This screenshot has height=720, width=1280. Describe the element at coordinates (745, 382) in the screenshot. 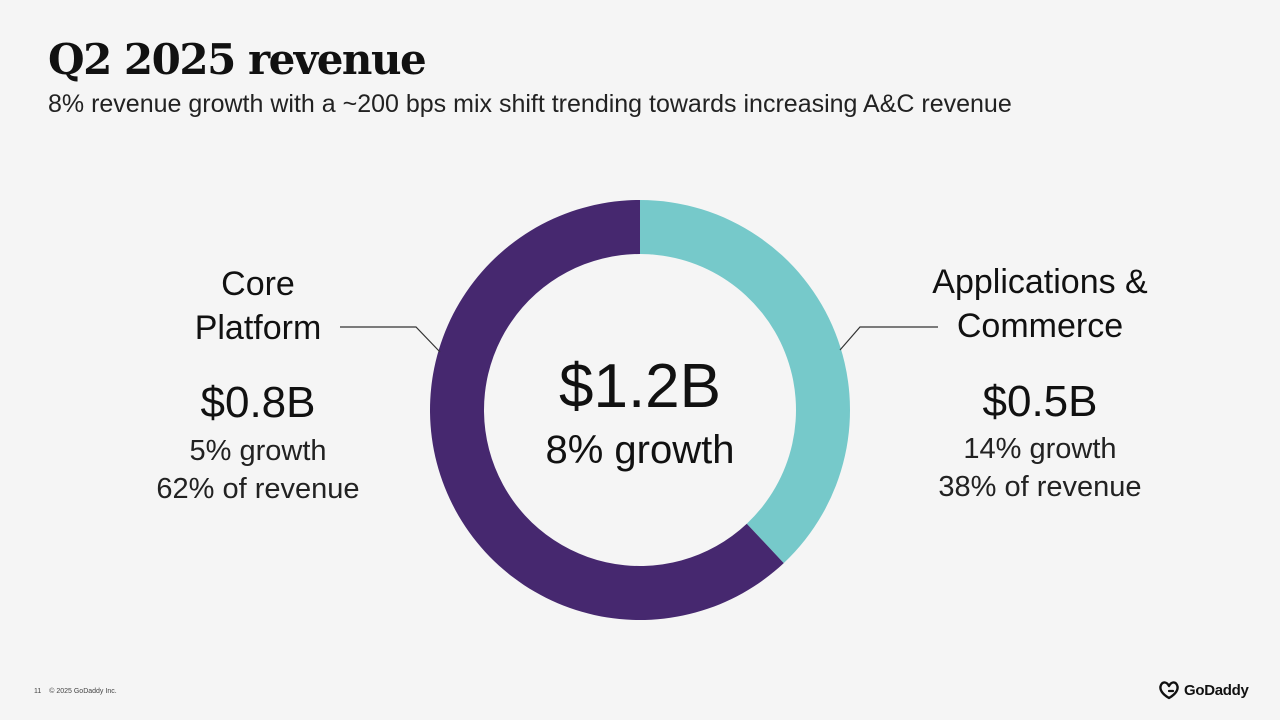

I see `donut-slice-applications-commerce` at that location.